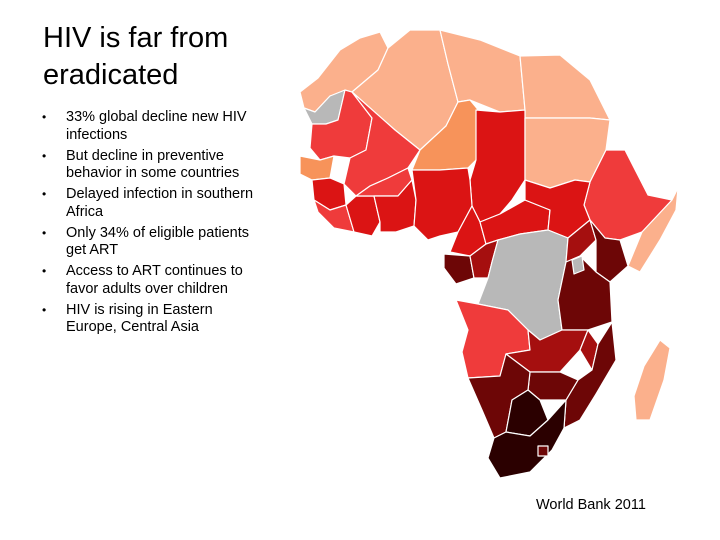  I want to click on region-uganda, so click(581, 241).